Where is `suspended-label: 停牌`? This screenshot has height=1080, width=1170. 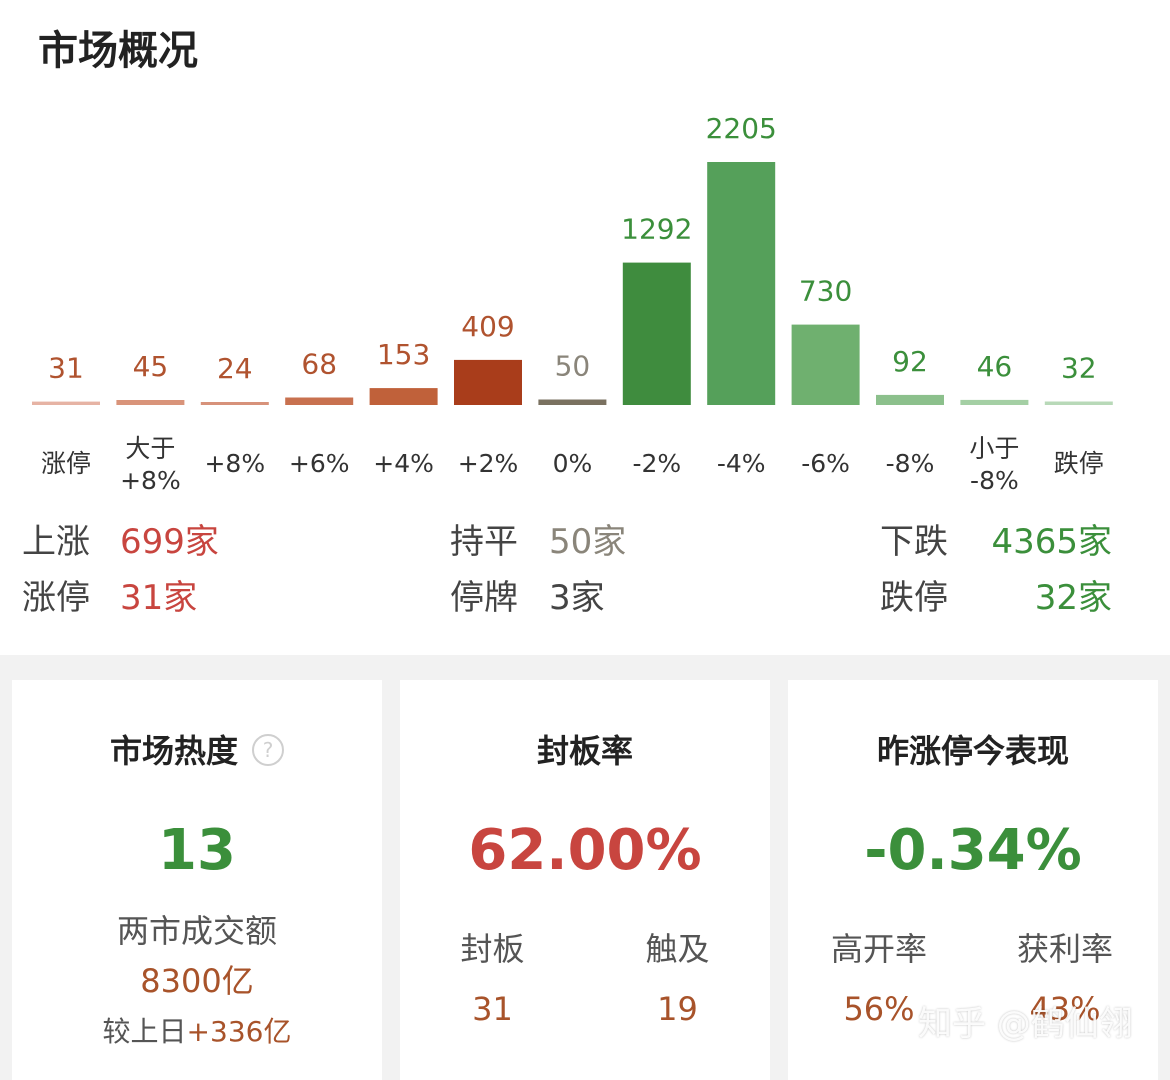
suspended-label: 停牌 is located at coordinates (484, 598).